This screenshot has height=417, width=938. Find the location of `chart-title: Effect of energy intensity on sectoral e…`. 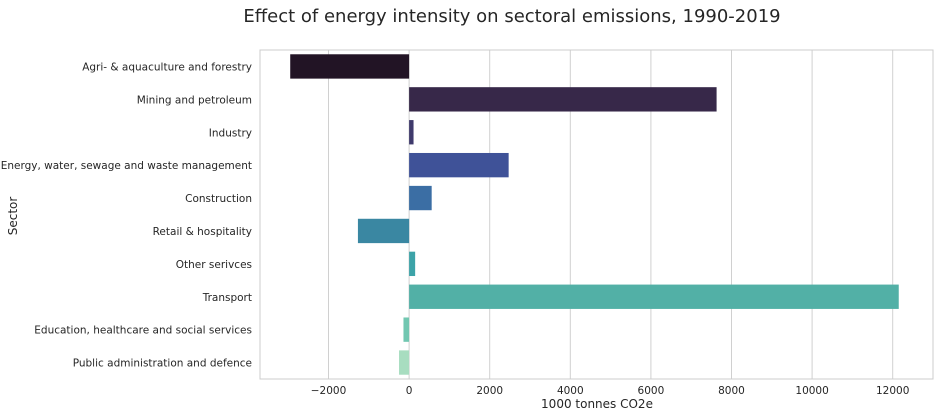

chart-title: Effect of energy intensity on sectoral e… is located at coordinates (511, 16).